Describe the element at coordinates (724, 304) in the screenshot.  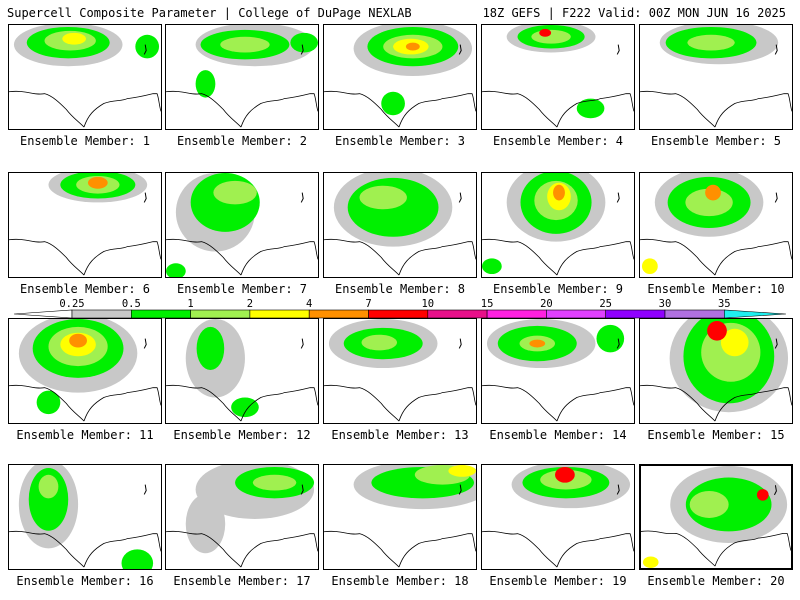
I see `colorbar-tick-label: 35` at that location.